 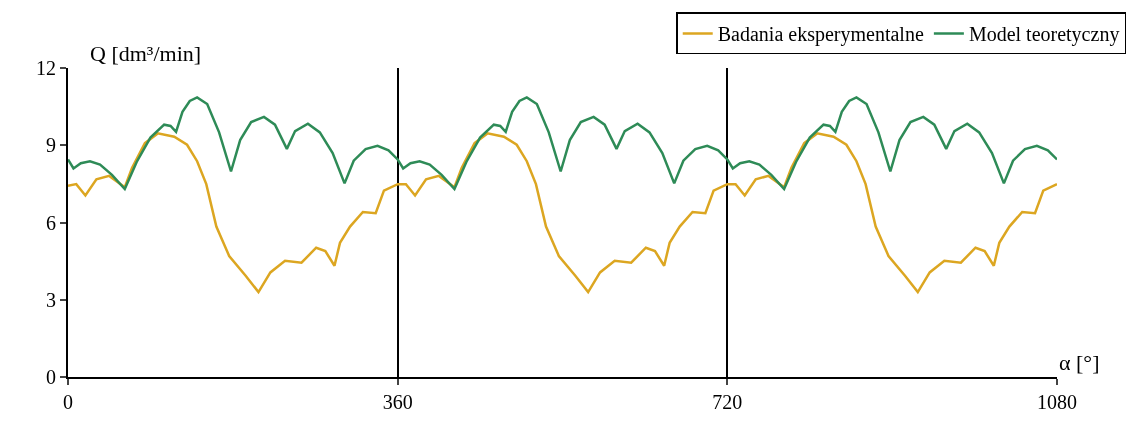 I want to click on x-tick-label: 360, so click(x=397, y=402).